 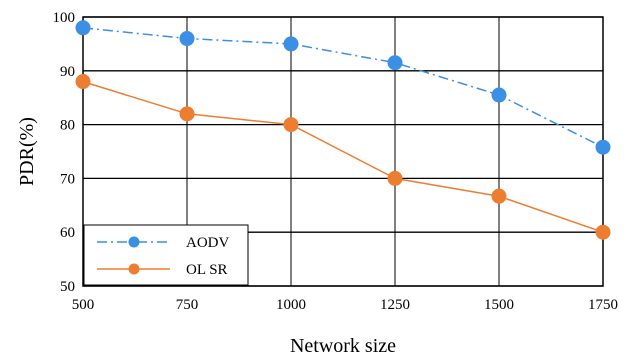 I want to click on y-tick-label: 100, so click(x=64, y=18).